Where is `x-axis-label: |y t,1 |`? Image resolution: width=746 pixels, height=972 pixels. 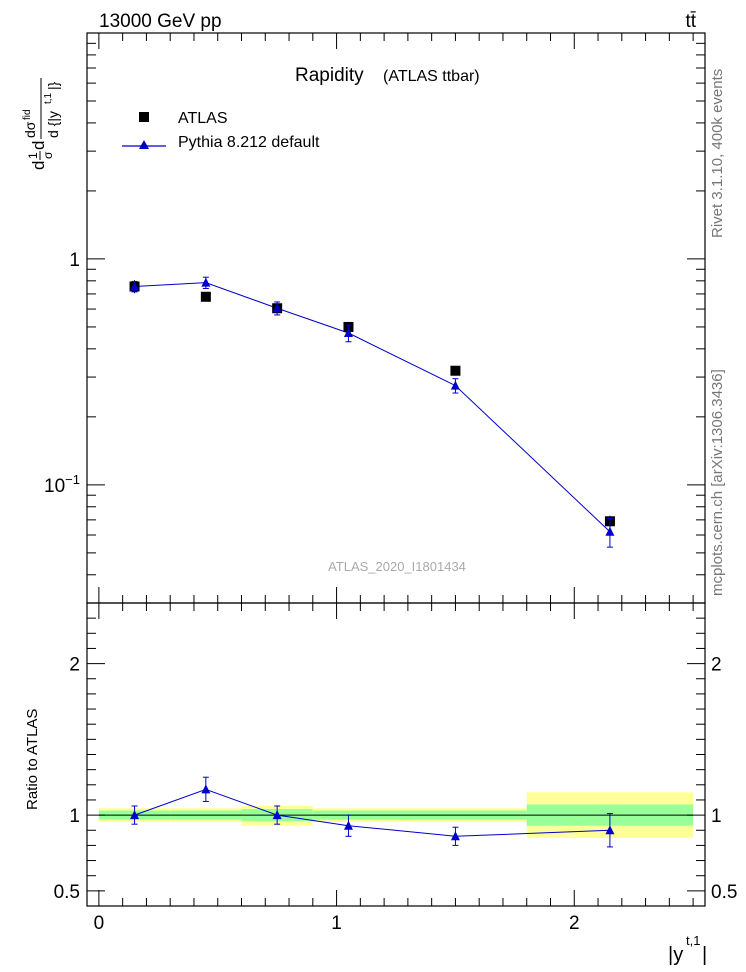 x-axis-label: |y t,1 | is located at coordinates (687, 949).